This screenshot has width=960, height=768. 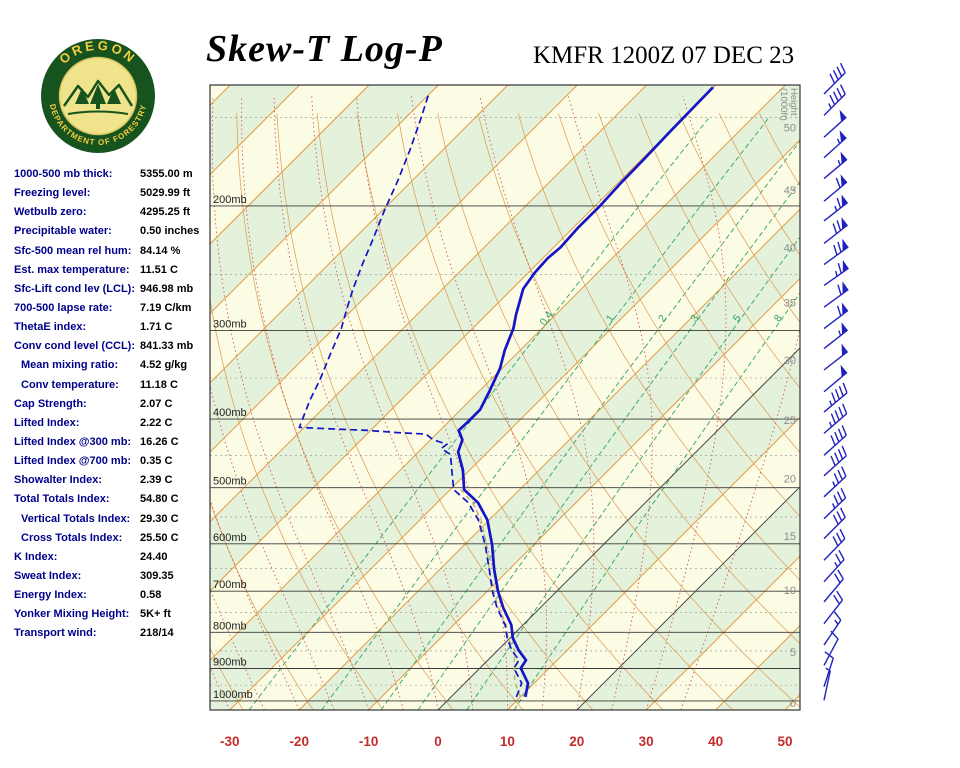 I want to click on index-row: Vertical Totals Index: 29.30 C, so click(x=114, y=522).